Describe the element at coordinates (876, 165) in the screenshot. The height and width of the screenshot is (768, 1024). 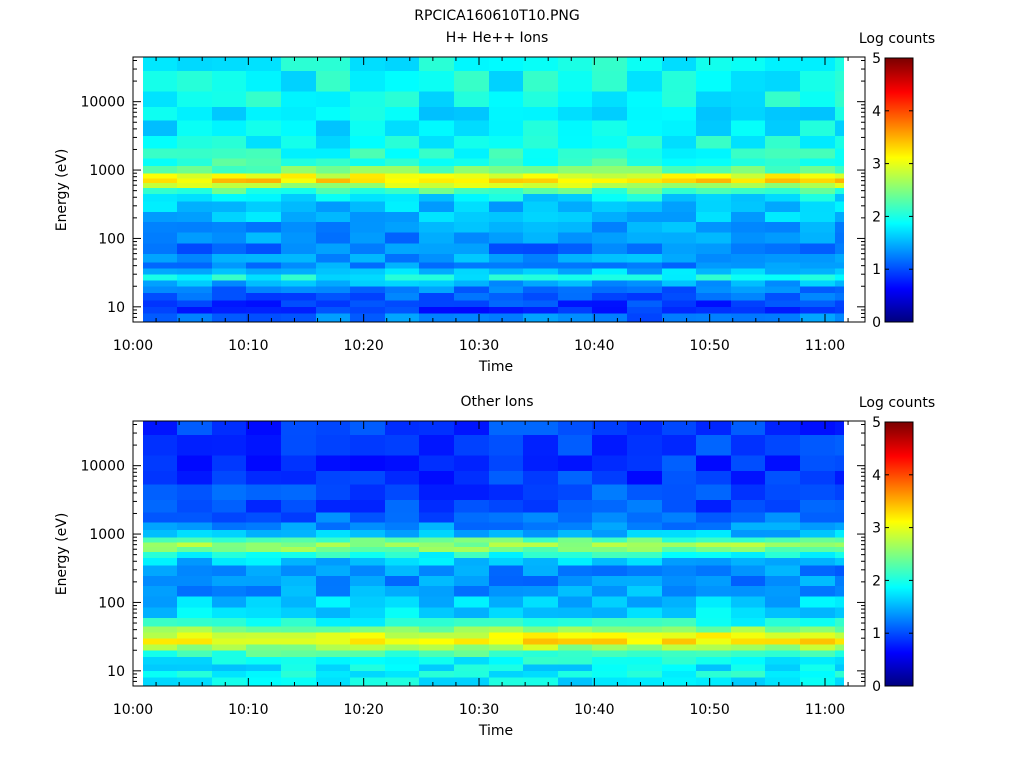
I see `colorbar-tick-label: 3` at that location.